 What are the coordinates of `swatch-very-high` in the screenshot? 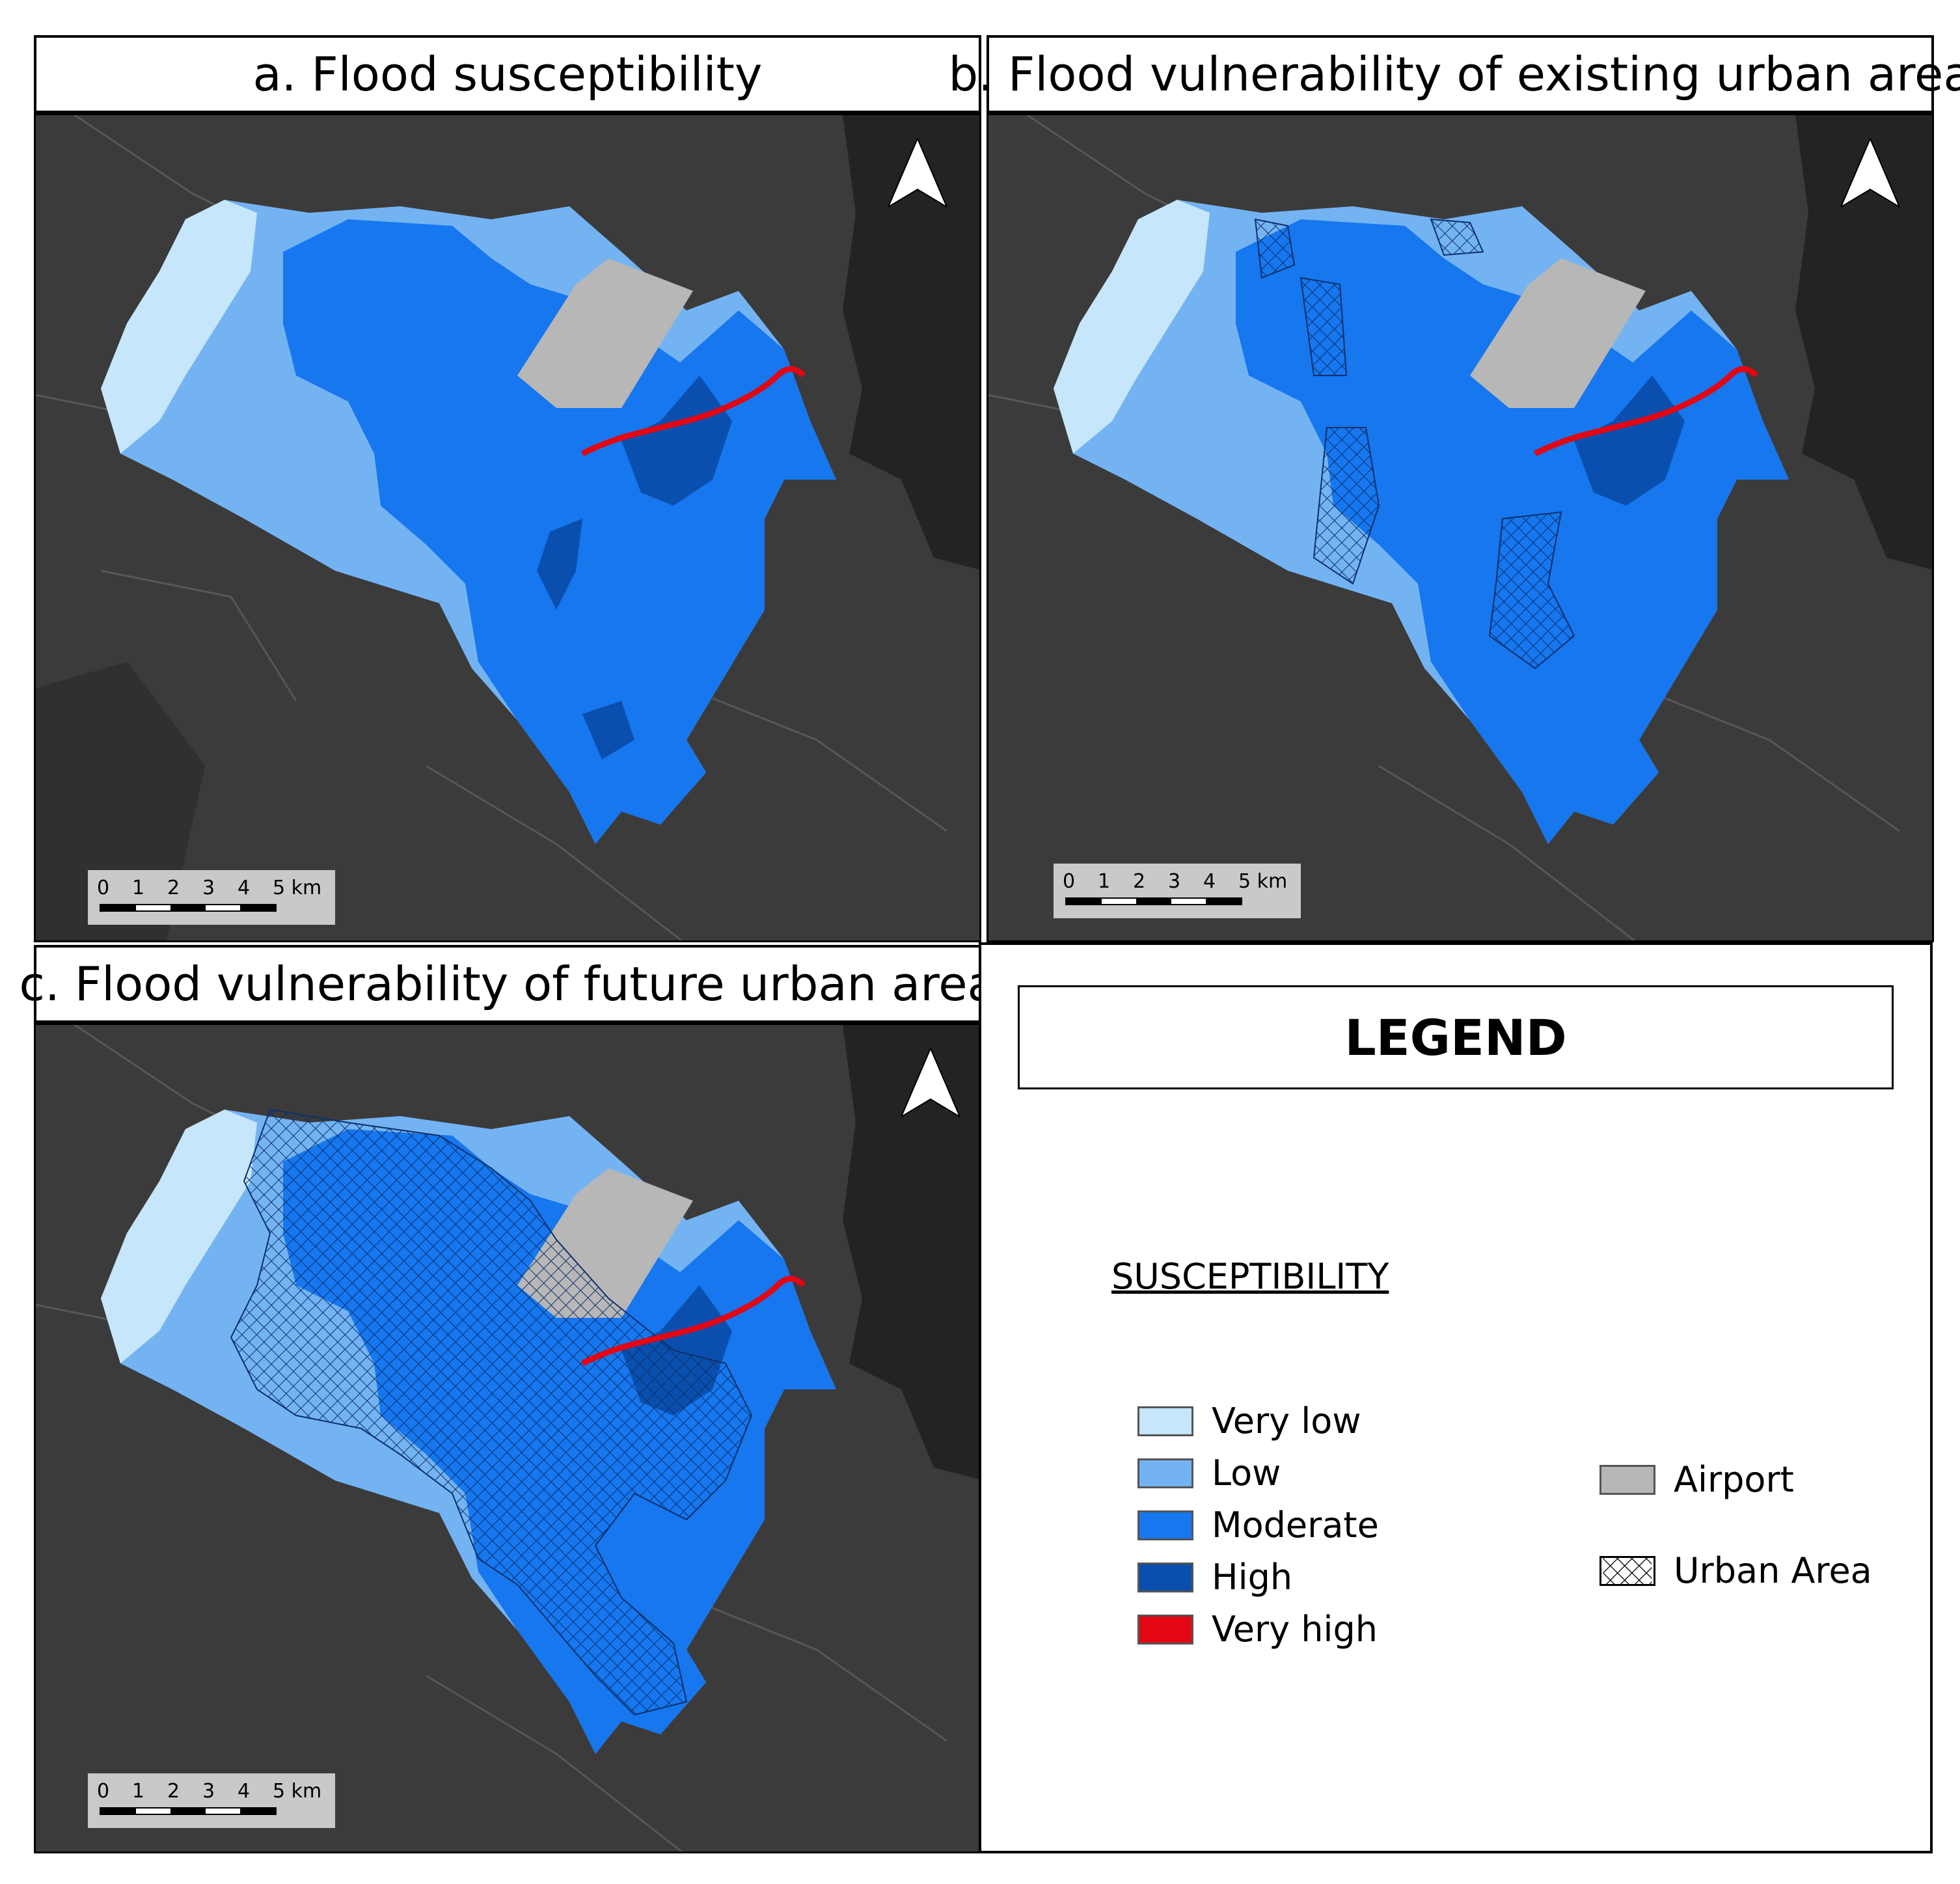 It's located at (1165, 1629).